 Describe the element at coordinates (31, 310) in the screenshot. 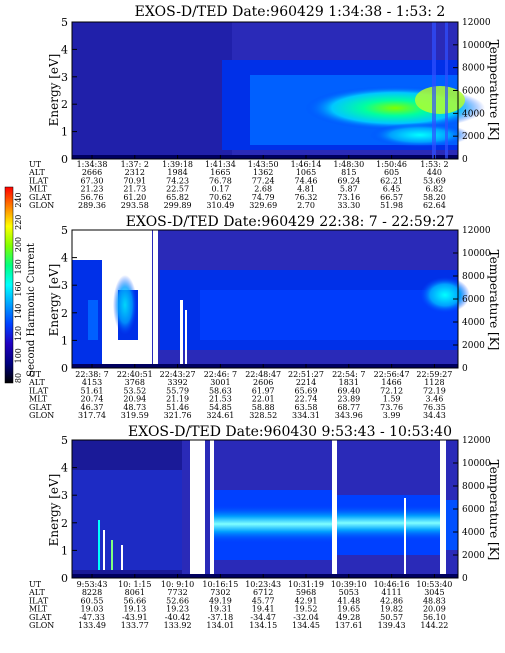

I see `colorbar-label: Second Harmonic Current` at that location.